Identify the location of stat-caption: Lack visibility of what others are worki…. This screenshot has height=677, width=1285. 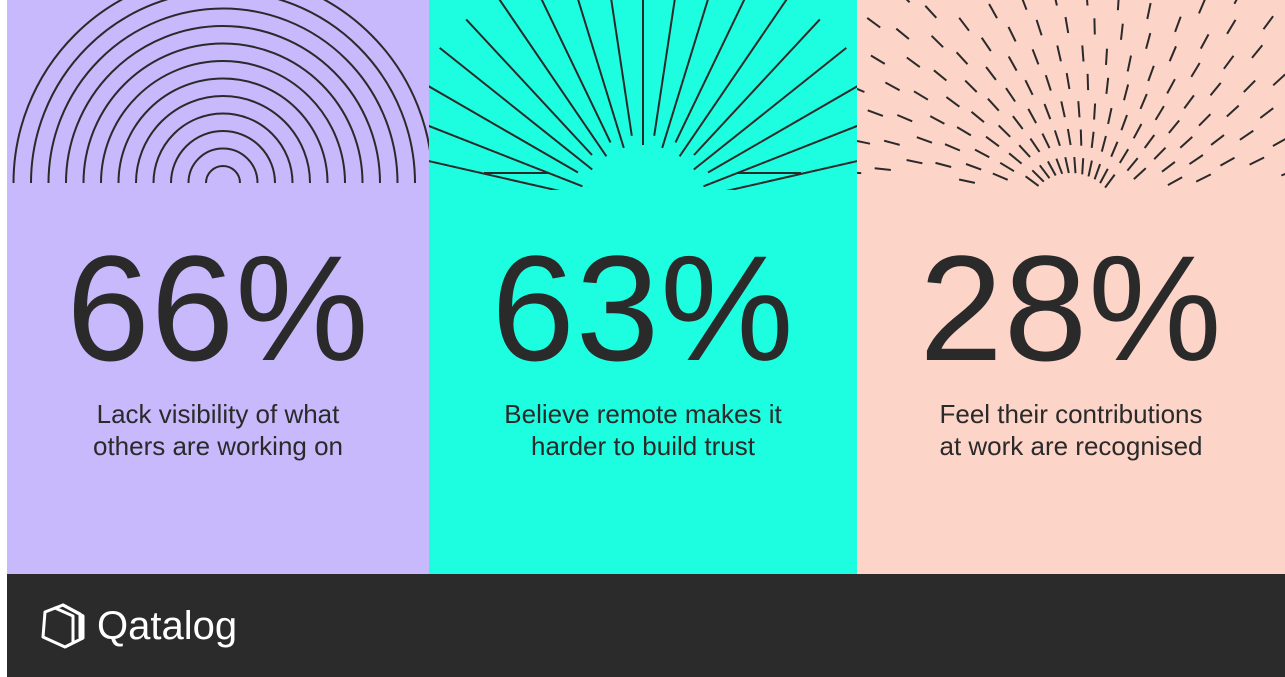
(218, 430).